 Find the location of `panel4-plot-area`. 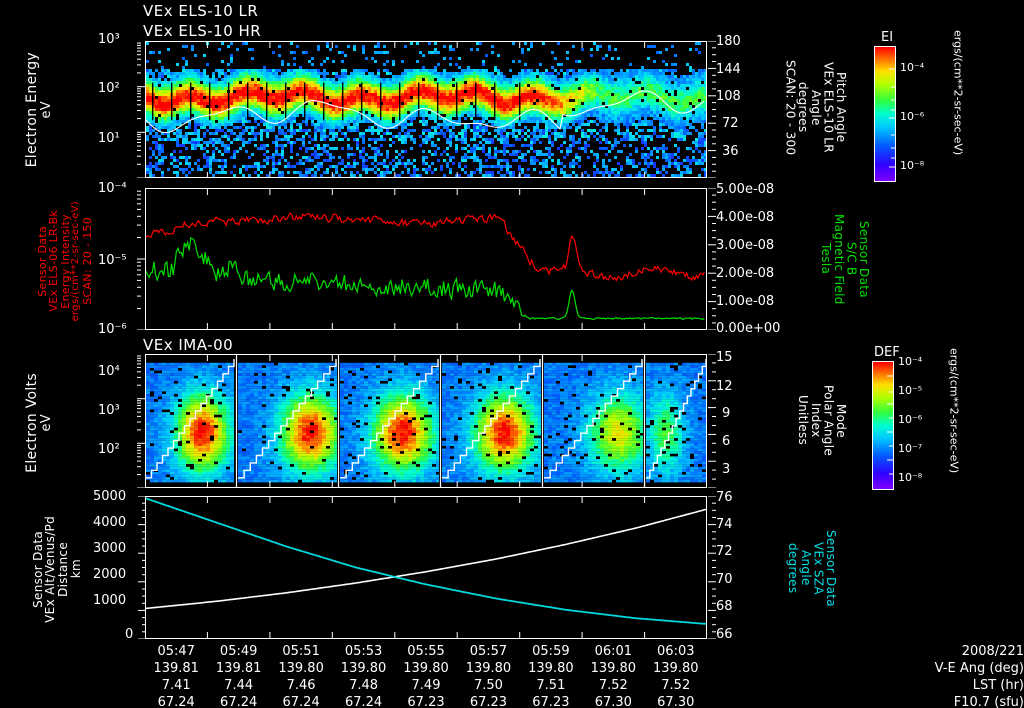

panel4-plot-area is located at coordinates (426, 567).